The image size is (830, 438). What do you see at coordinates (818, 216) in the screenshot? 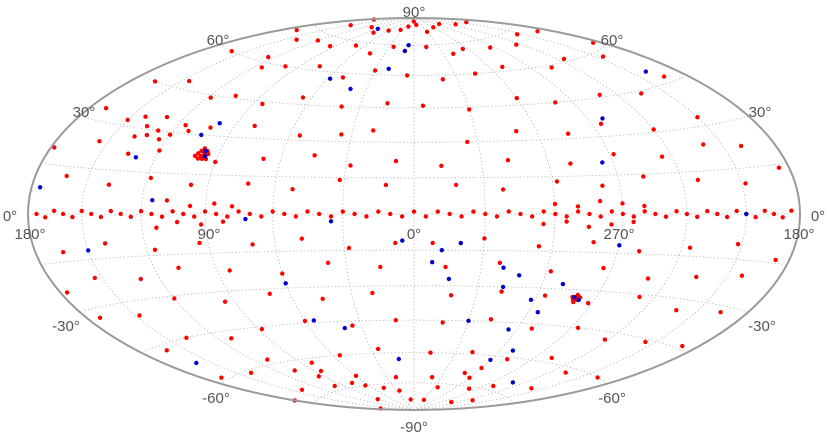
I see `lat-tick-label-0-right: 0°` at bounding box center [818, 216].